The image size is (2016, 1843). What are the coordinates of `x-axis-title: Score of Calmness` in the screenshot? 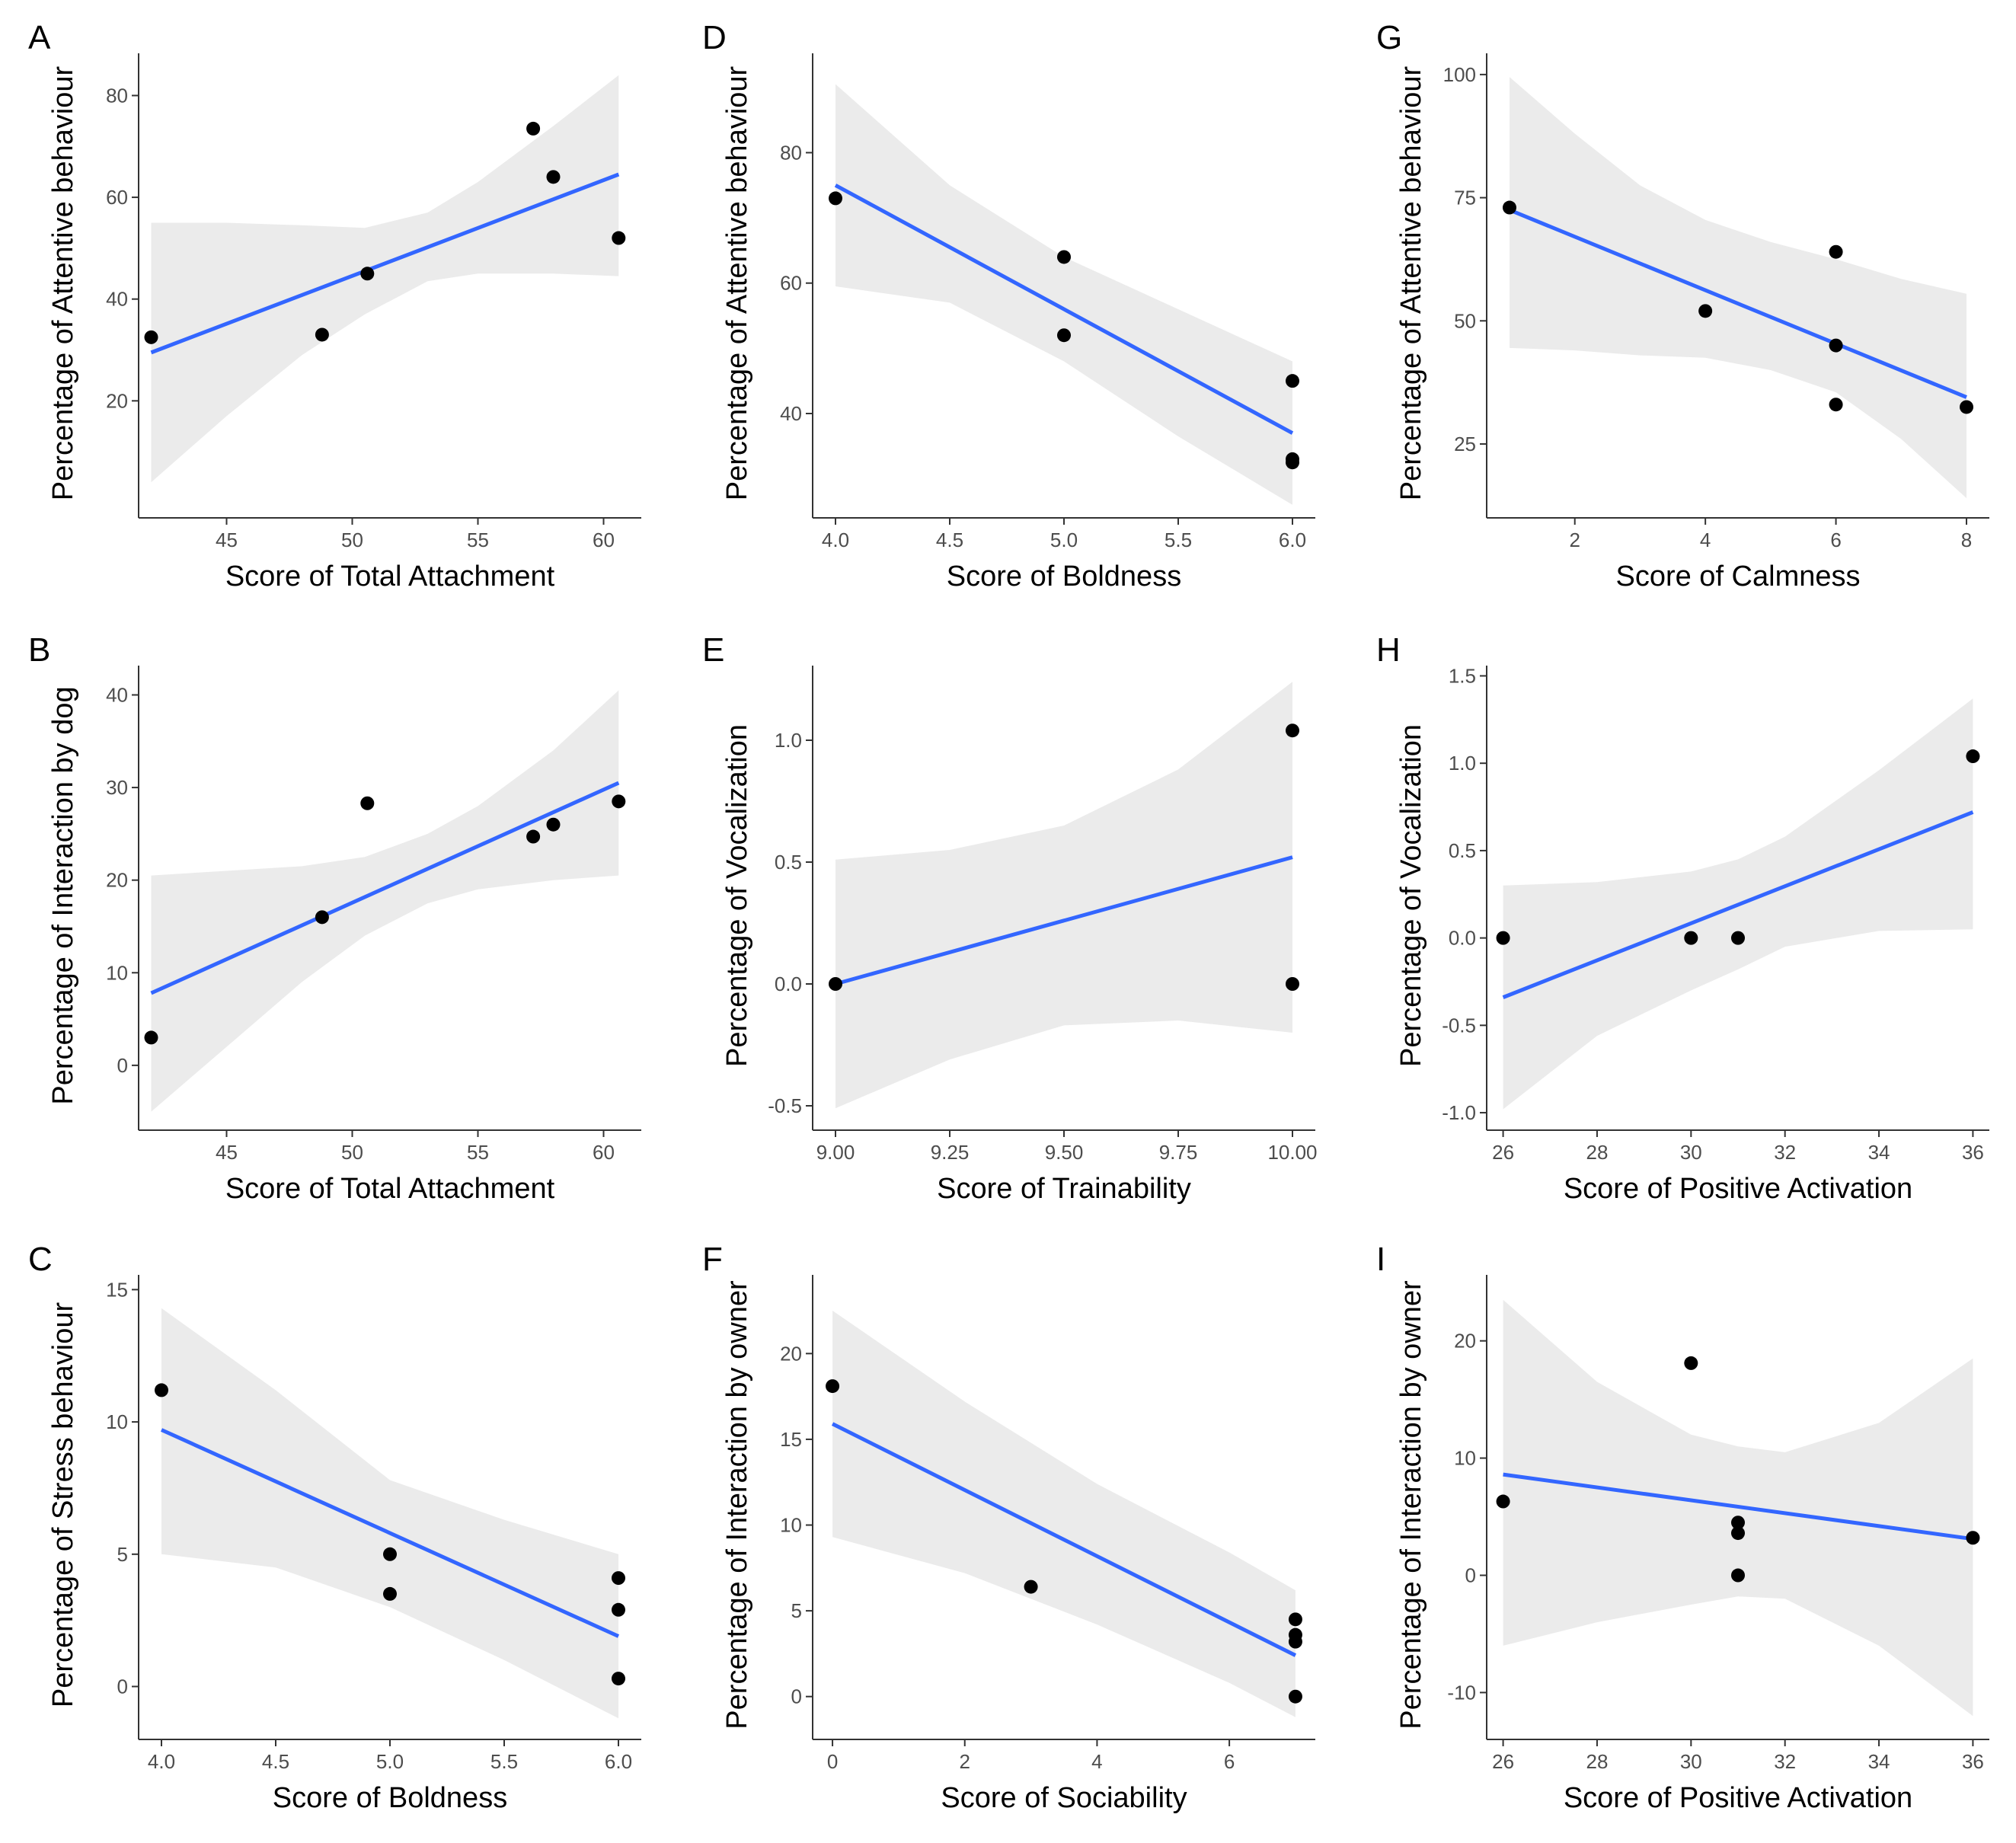 It's located at (1737, 577).